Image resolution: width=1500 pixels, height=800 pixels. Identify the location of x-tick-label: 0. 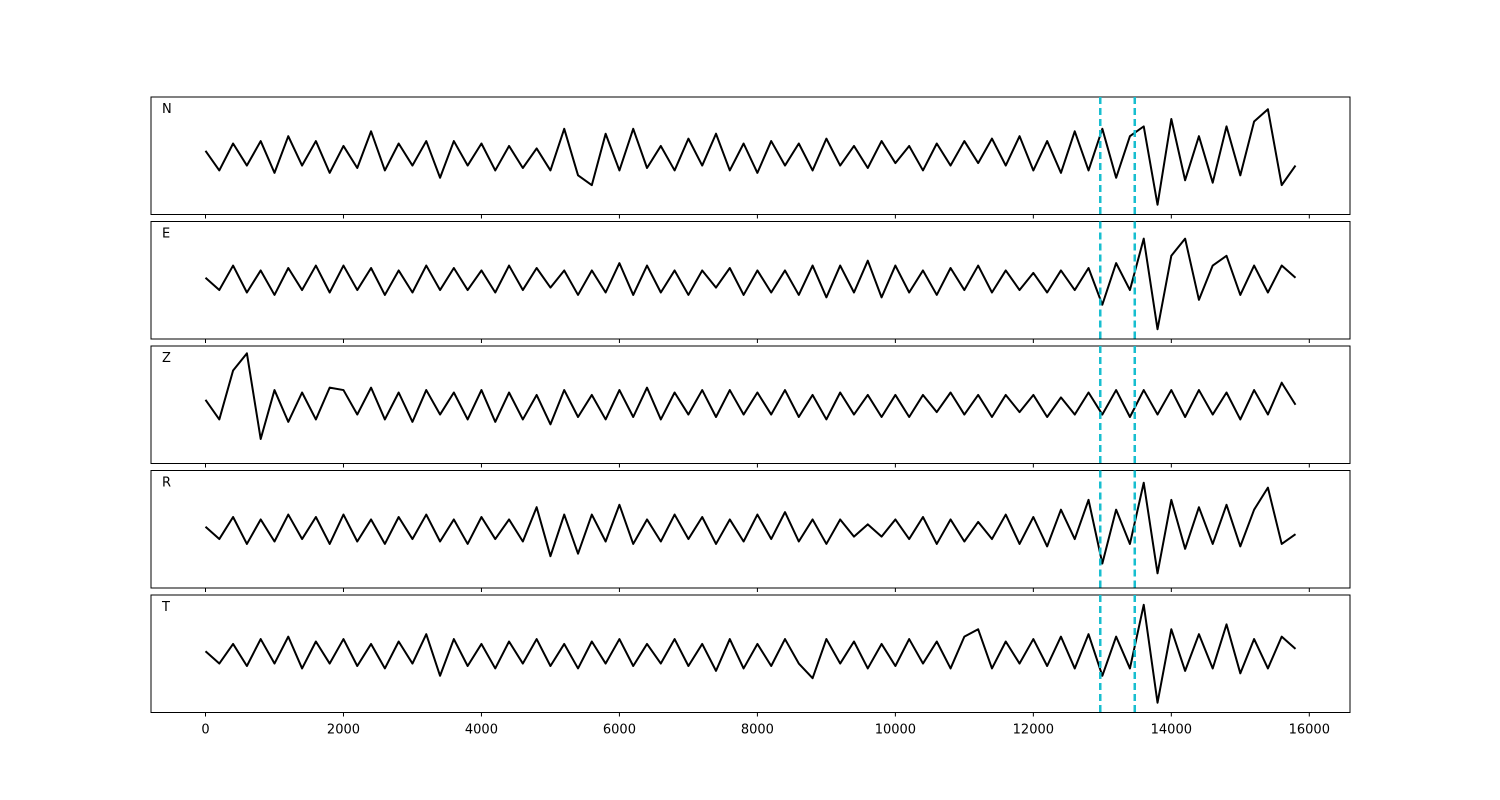
(205, 730).